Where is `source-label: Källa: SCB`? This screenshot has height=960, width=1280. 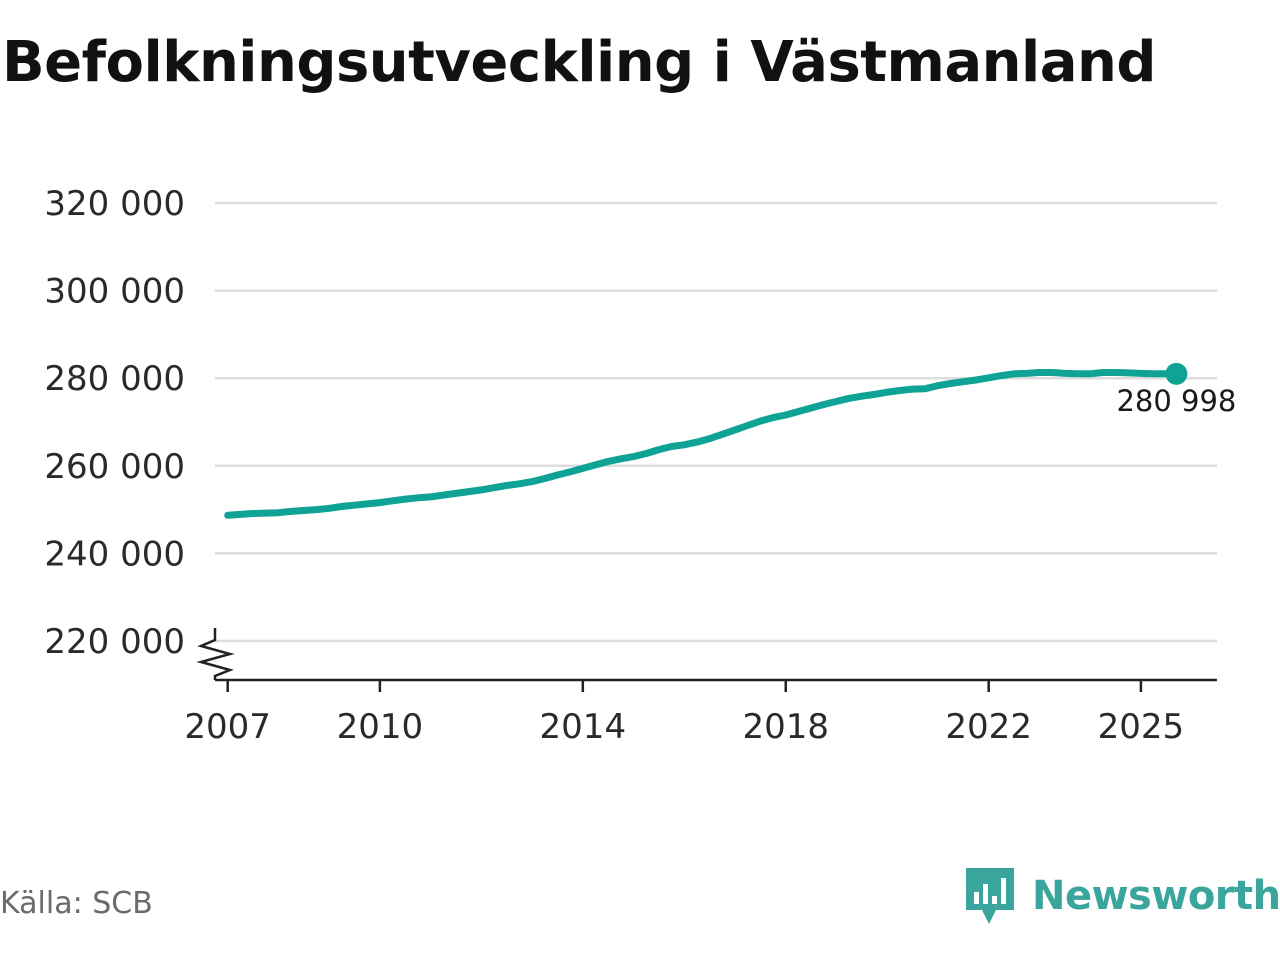
source-label: Källa: SCB is located at coordinates (76, 903).